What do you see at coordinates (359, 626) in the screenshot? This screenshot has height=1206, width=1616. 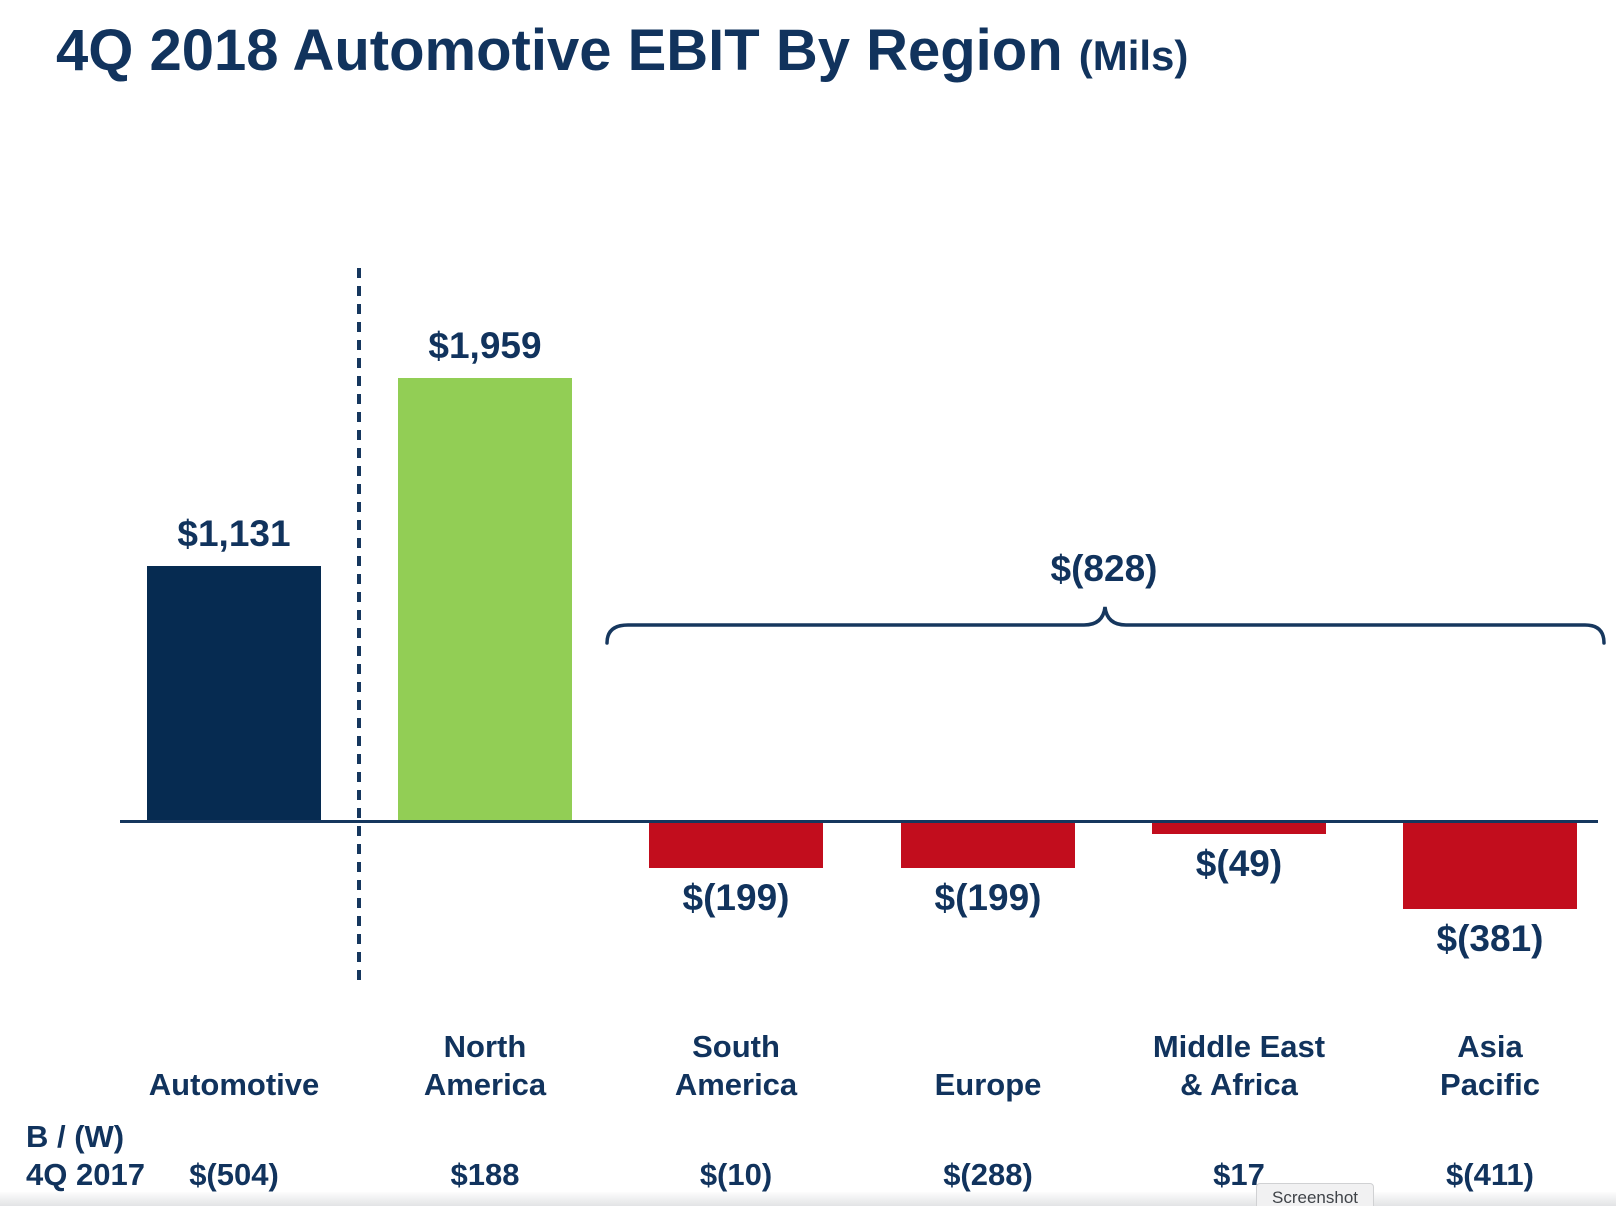 I see `total-vs-regions-divider-line` at bounding box center [359, 626].